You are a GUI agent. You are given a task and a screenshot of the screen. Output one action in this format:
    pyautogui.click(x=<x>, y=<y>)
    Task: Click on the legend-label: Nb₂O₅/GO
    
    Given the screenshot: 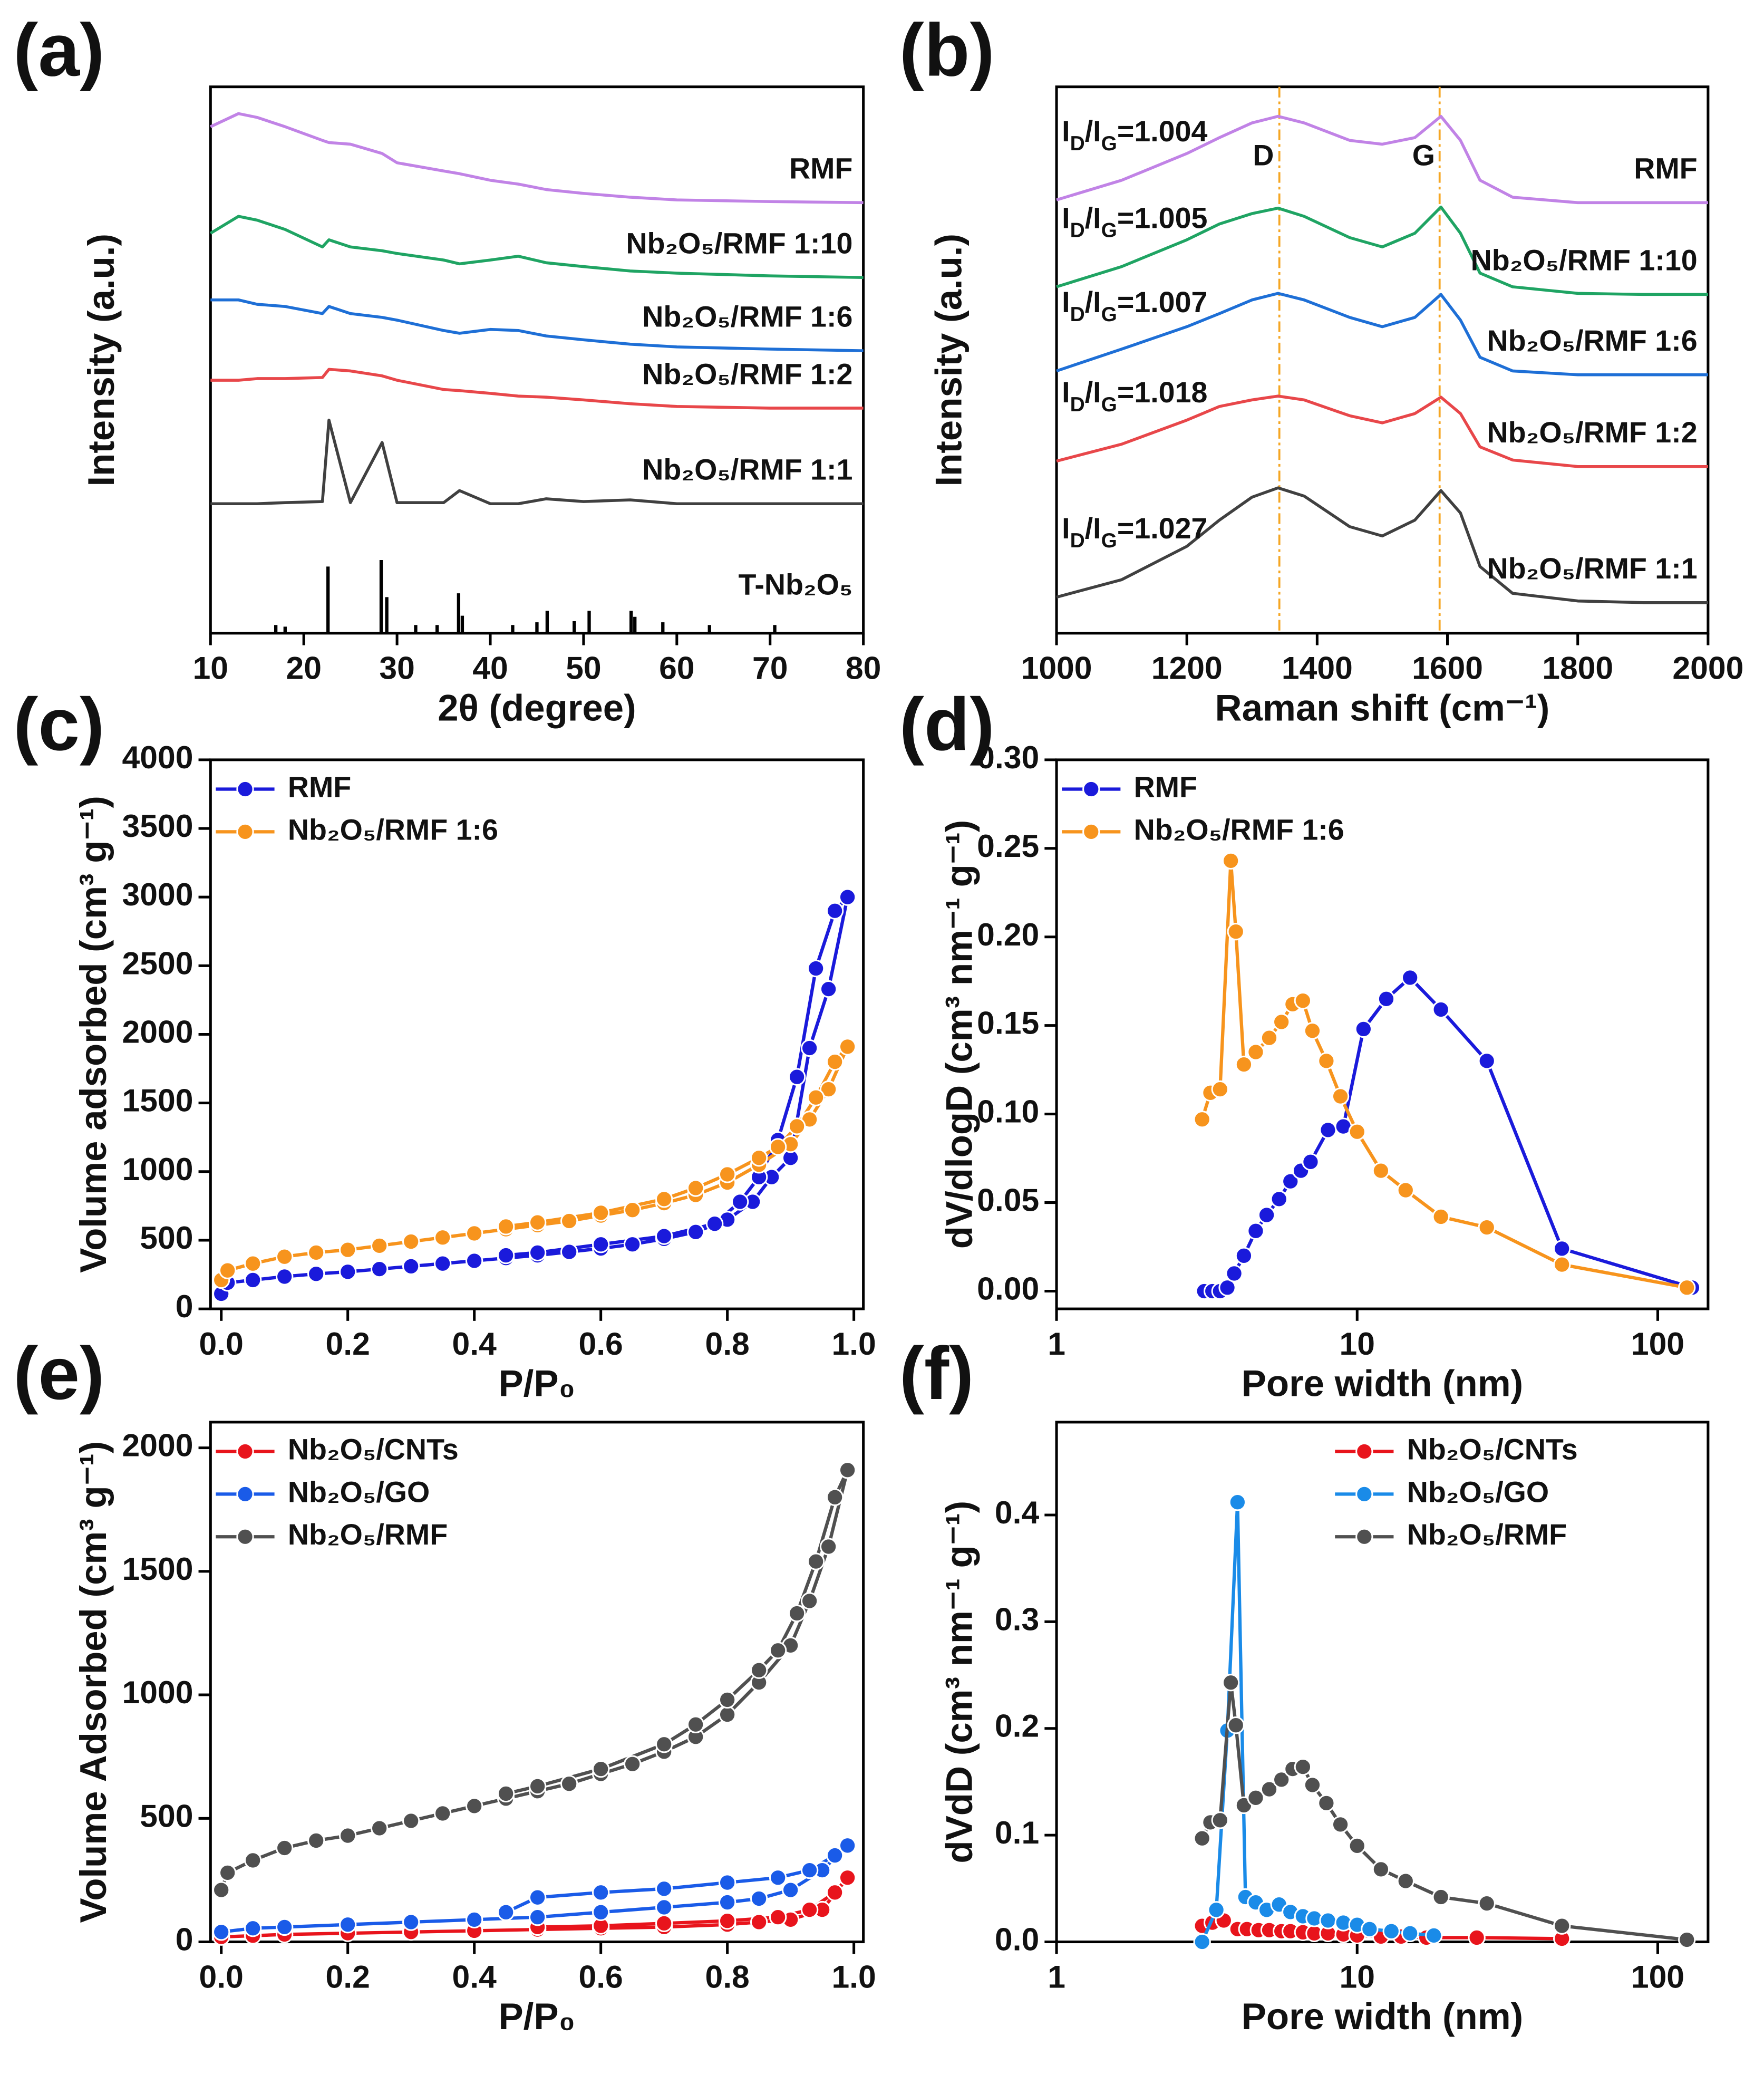 What is the action you would take?
    pyautogui.click(x=1478, y=1492)
    